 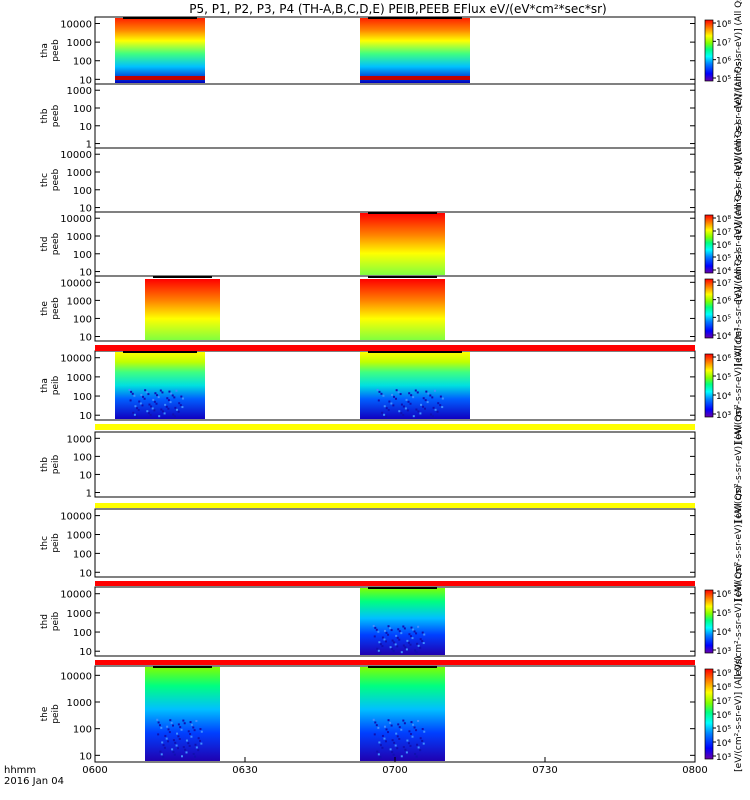 I want to click on x-tick-label: 0800, so click(x=694, y=770).